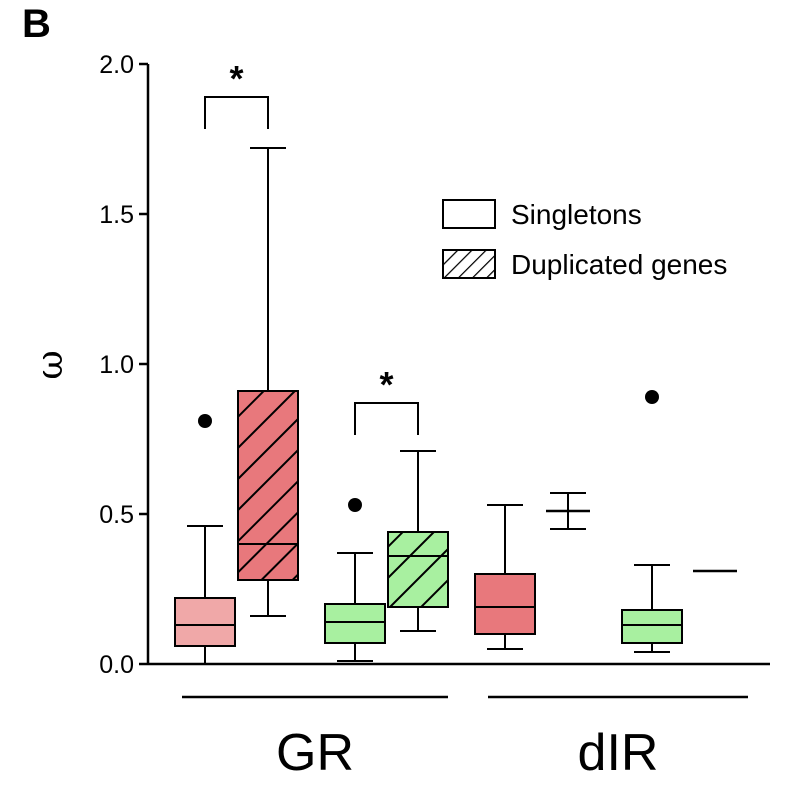 The height and width of the screenshot is (788, 802). What do you see at coordinates (50, 364) in the screenshot?
I see `y-axis-label: ω` at bounding box center [50, 364].